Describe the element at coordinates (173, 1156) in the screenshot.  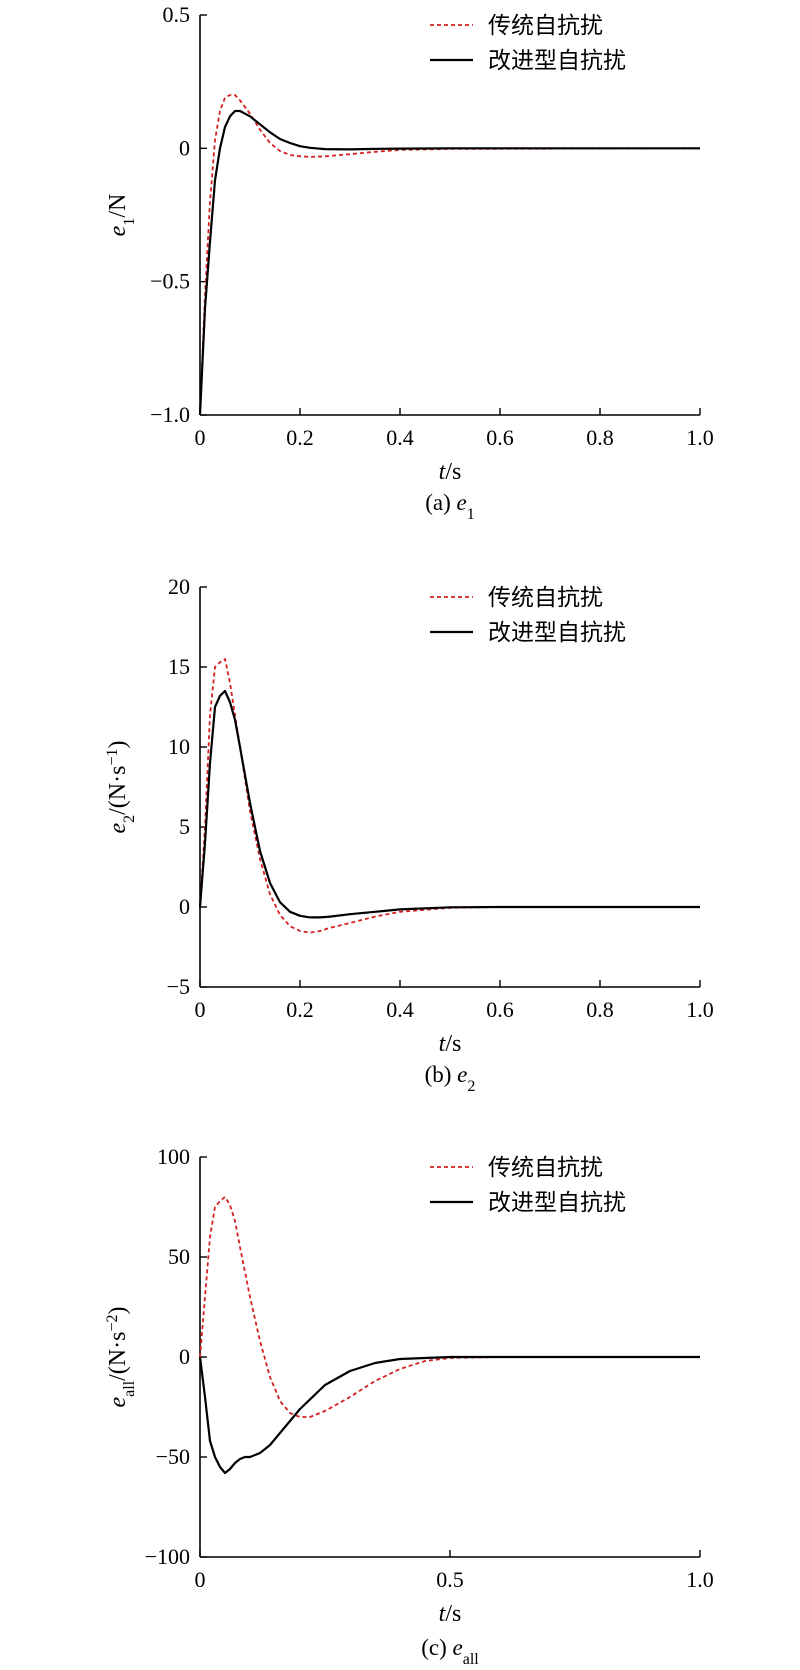
I see `y-tick-label: 100` at that location.